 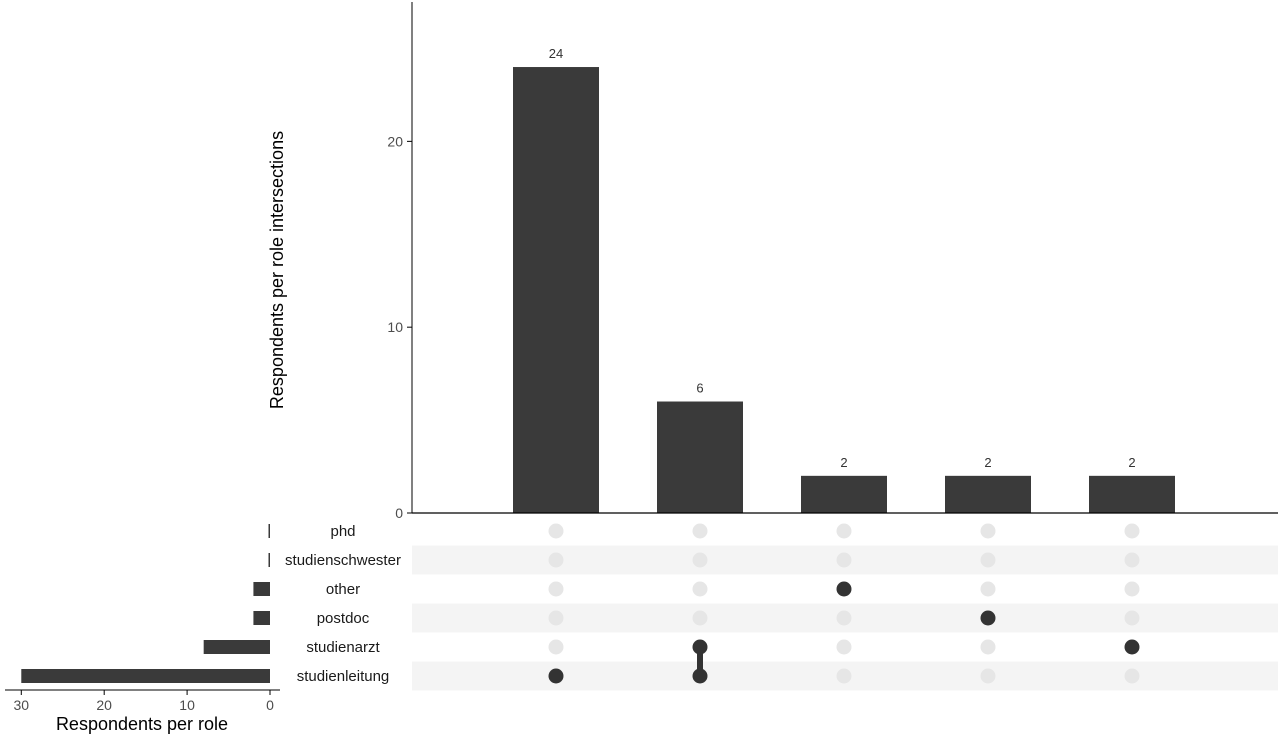 I want to click on set-label-postdoc: postdoc, so click(x=343, y=618).